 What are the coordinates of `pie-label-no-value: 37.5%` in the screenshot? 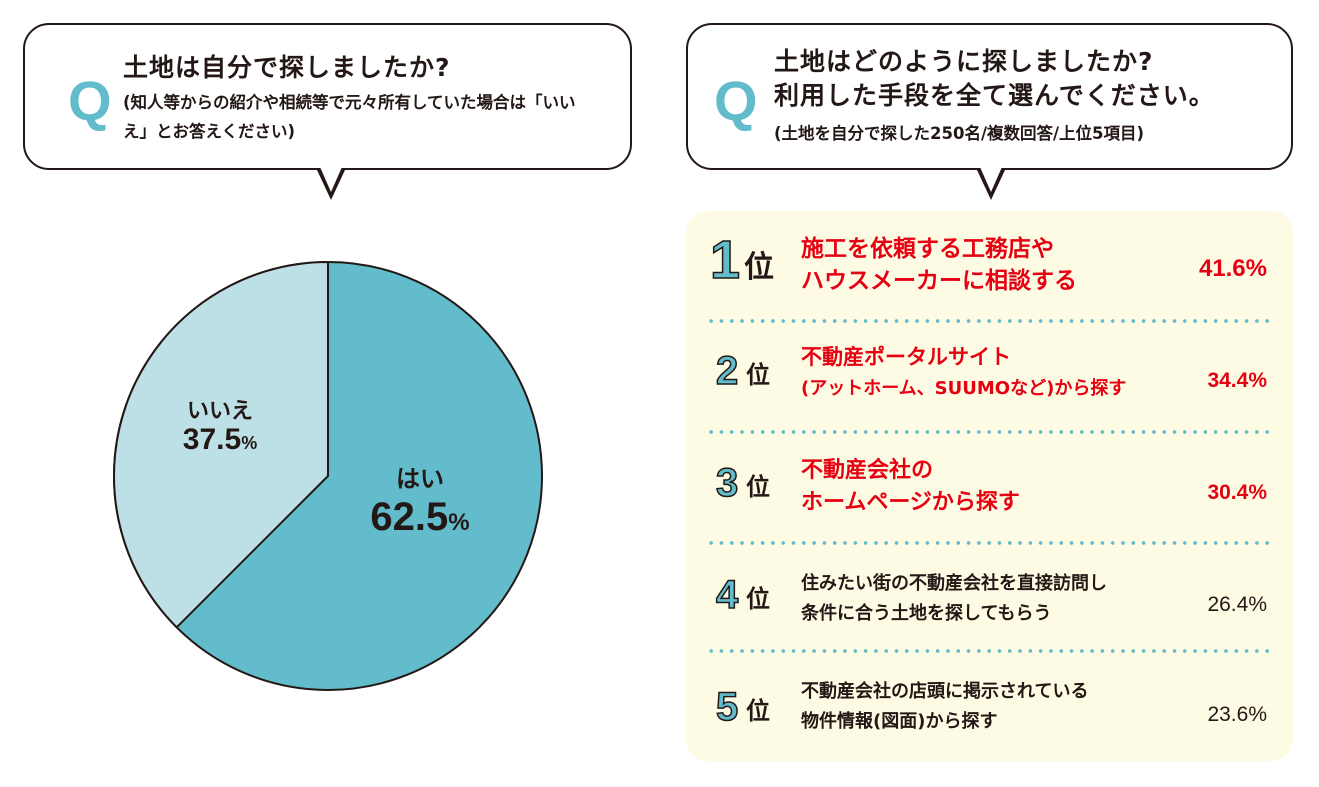 It's located at (220, 439).